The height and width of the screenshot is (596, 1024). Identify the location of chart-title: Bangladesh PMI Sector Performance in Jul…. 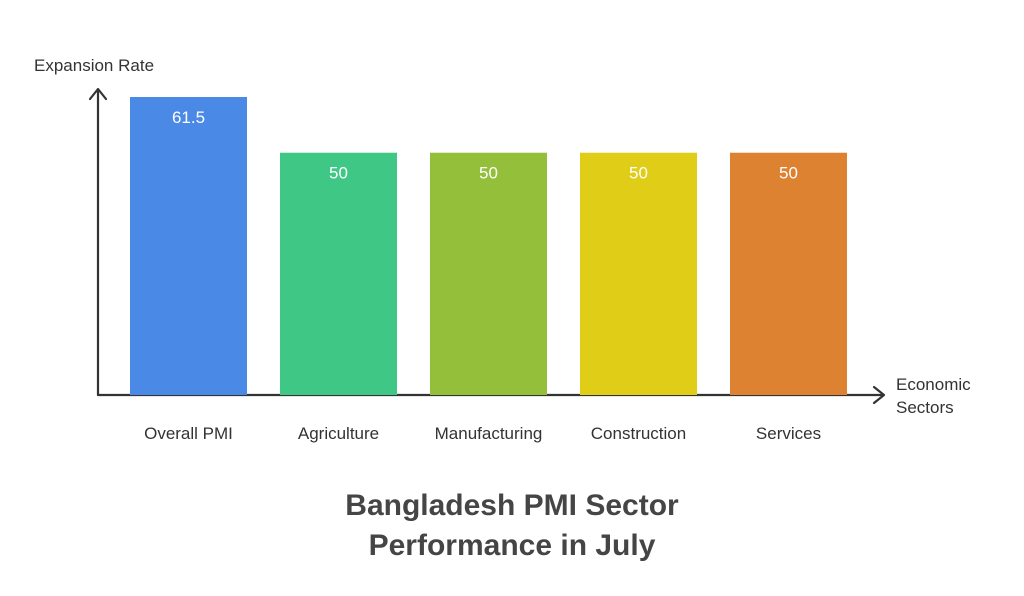
(512, 526).